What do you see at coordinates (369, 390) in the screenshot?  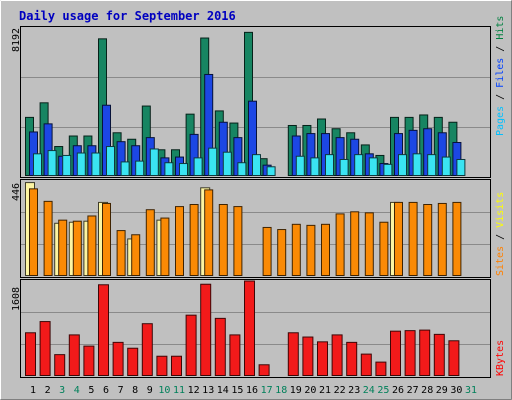 I see `x-tick-label-day-24: 24` at bounding box center [369, 390].